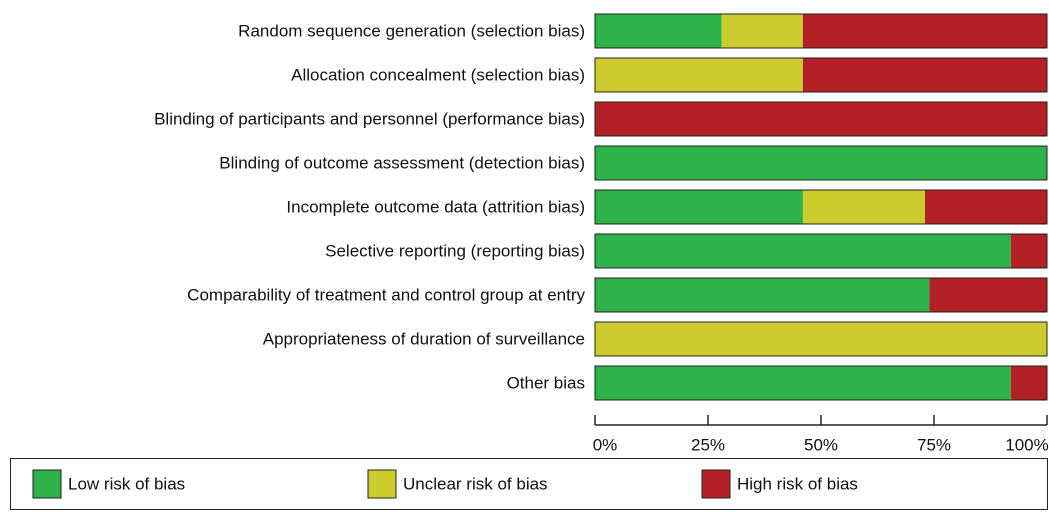 The height and width of the screenshot is (512, 1049). What do you see at coordinates (708, 444) in the screenshot?
I see `x-tick-label: 25%` at bounding box center [708, 444].